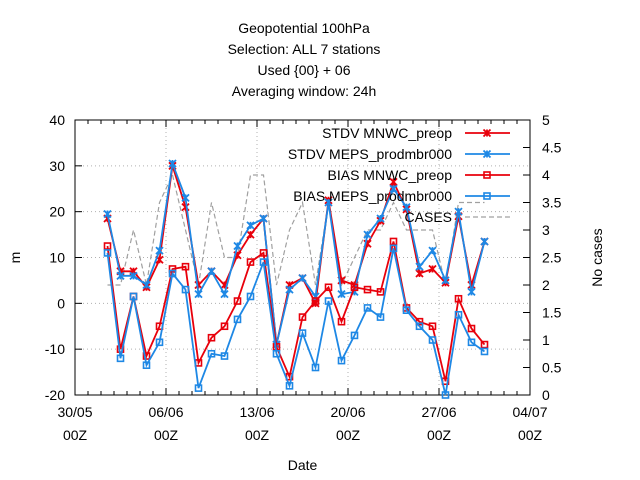  What do you see at coordinates (390, 175) in the screenshot?
I see `legend-label: BIAS MNWC_preop` at bounding box center [390, 175].